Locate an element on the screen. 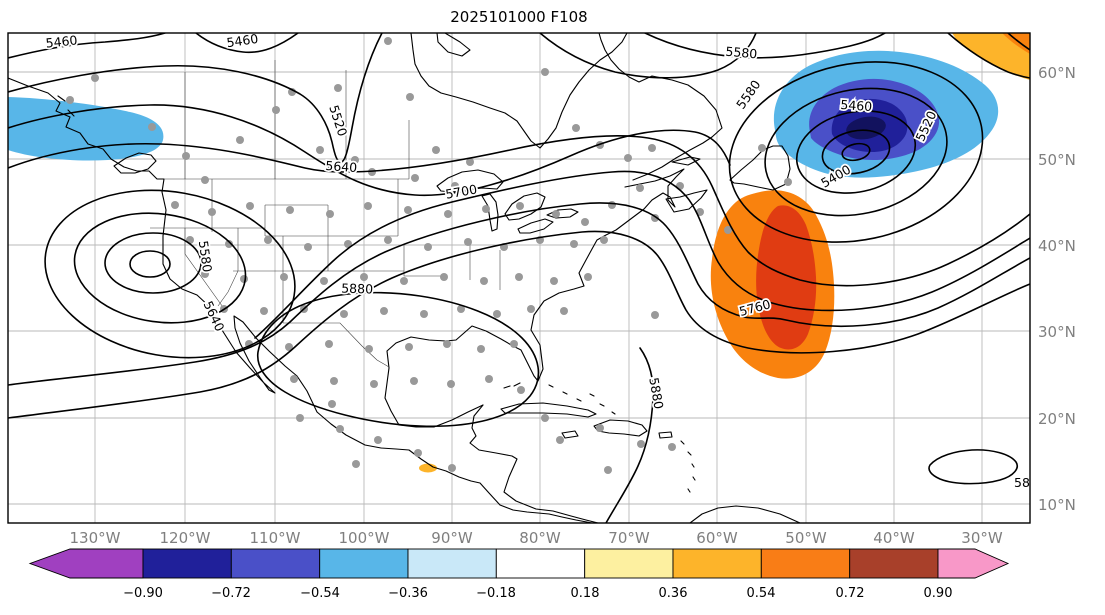 This screenshot has width=1105, height=615. contour-label-clipped: 5880 is located at coordinates (1030, 482).